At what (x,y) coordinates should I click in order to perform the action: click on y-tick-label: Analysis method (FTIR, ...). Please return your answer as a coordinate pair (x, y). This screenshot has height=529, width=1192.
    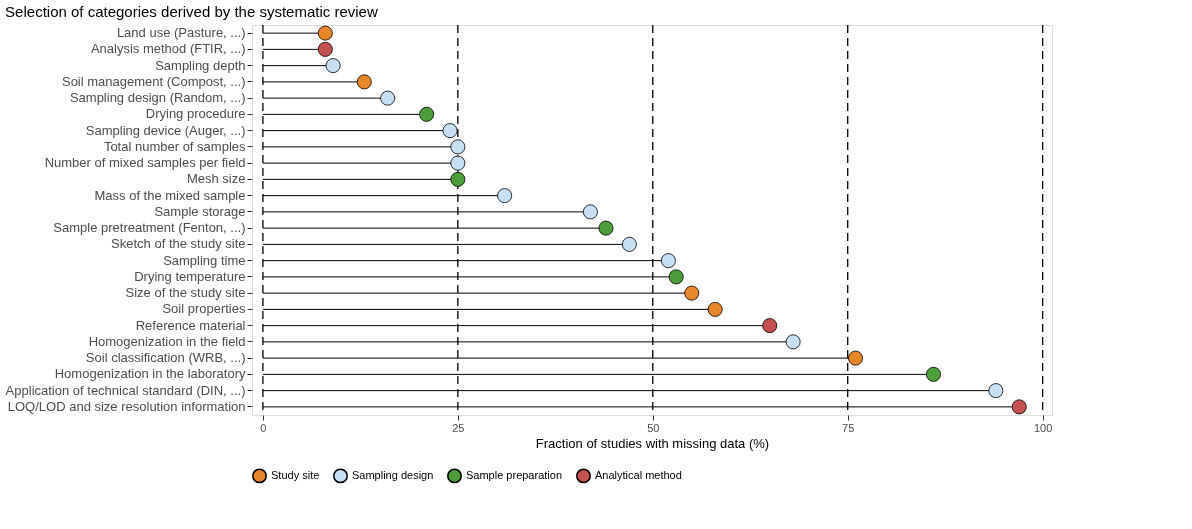
    Looking at the image, I should click on (168, 49).